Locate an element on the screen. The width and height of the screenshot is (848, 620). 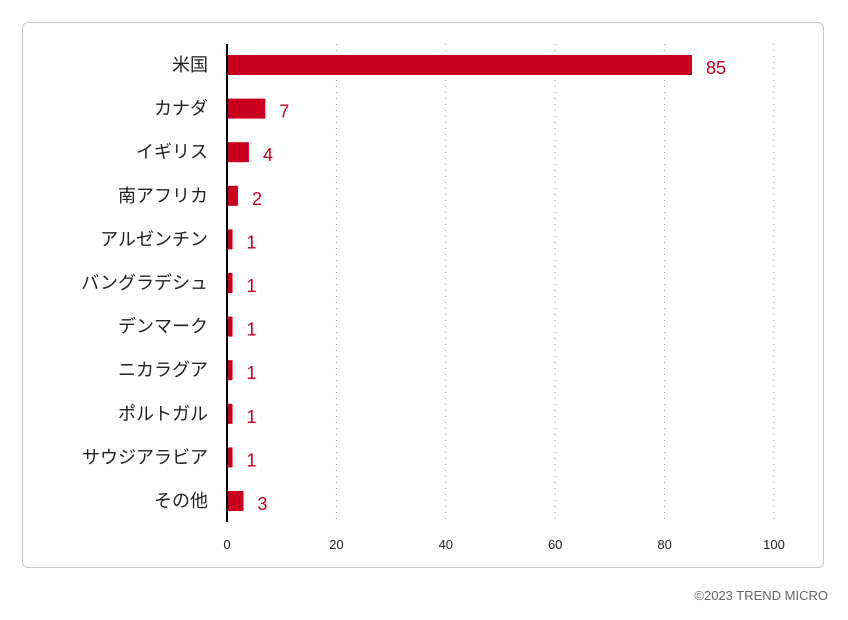
copyright-text: ©2023 TREND MICRO is located at coordinates (761, 595).